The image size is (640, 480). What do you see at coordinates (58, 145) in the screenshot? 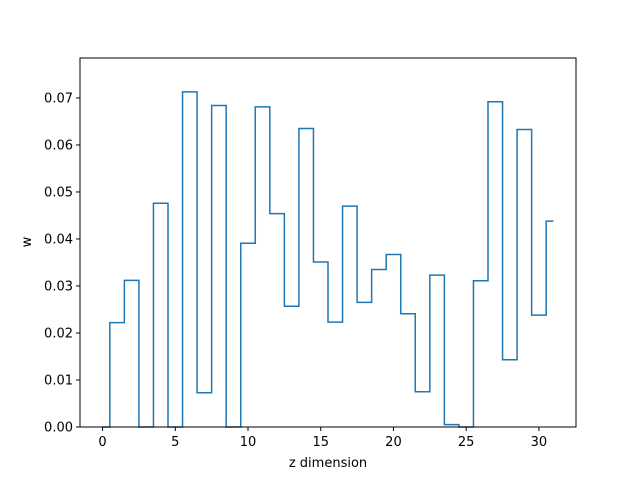
I see `y-tick-label: 0.06` at bounding box center [58, 145].